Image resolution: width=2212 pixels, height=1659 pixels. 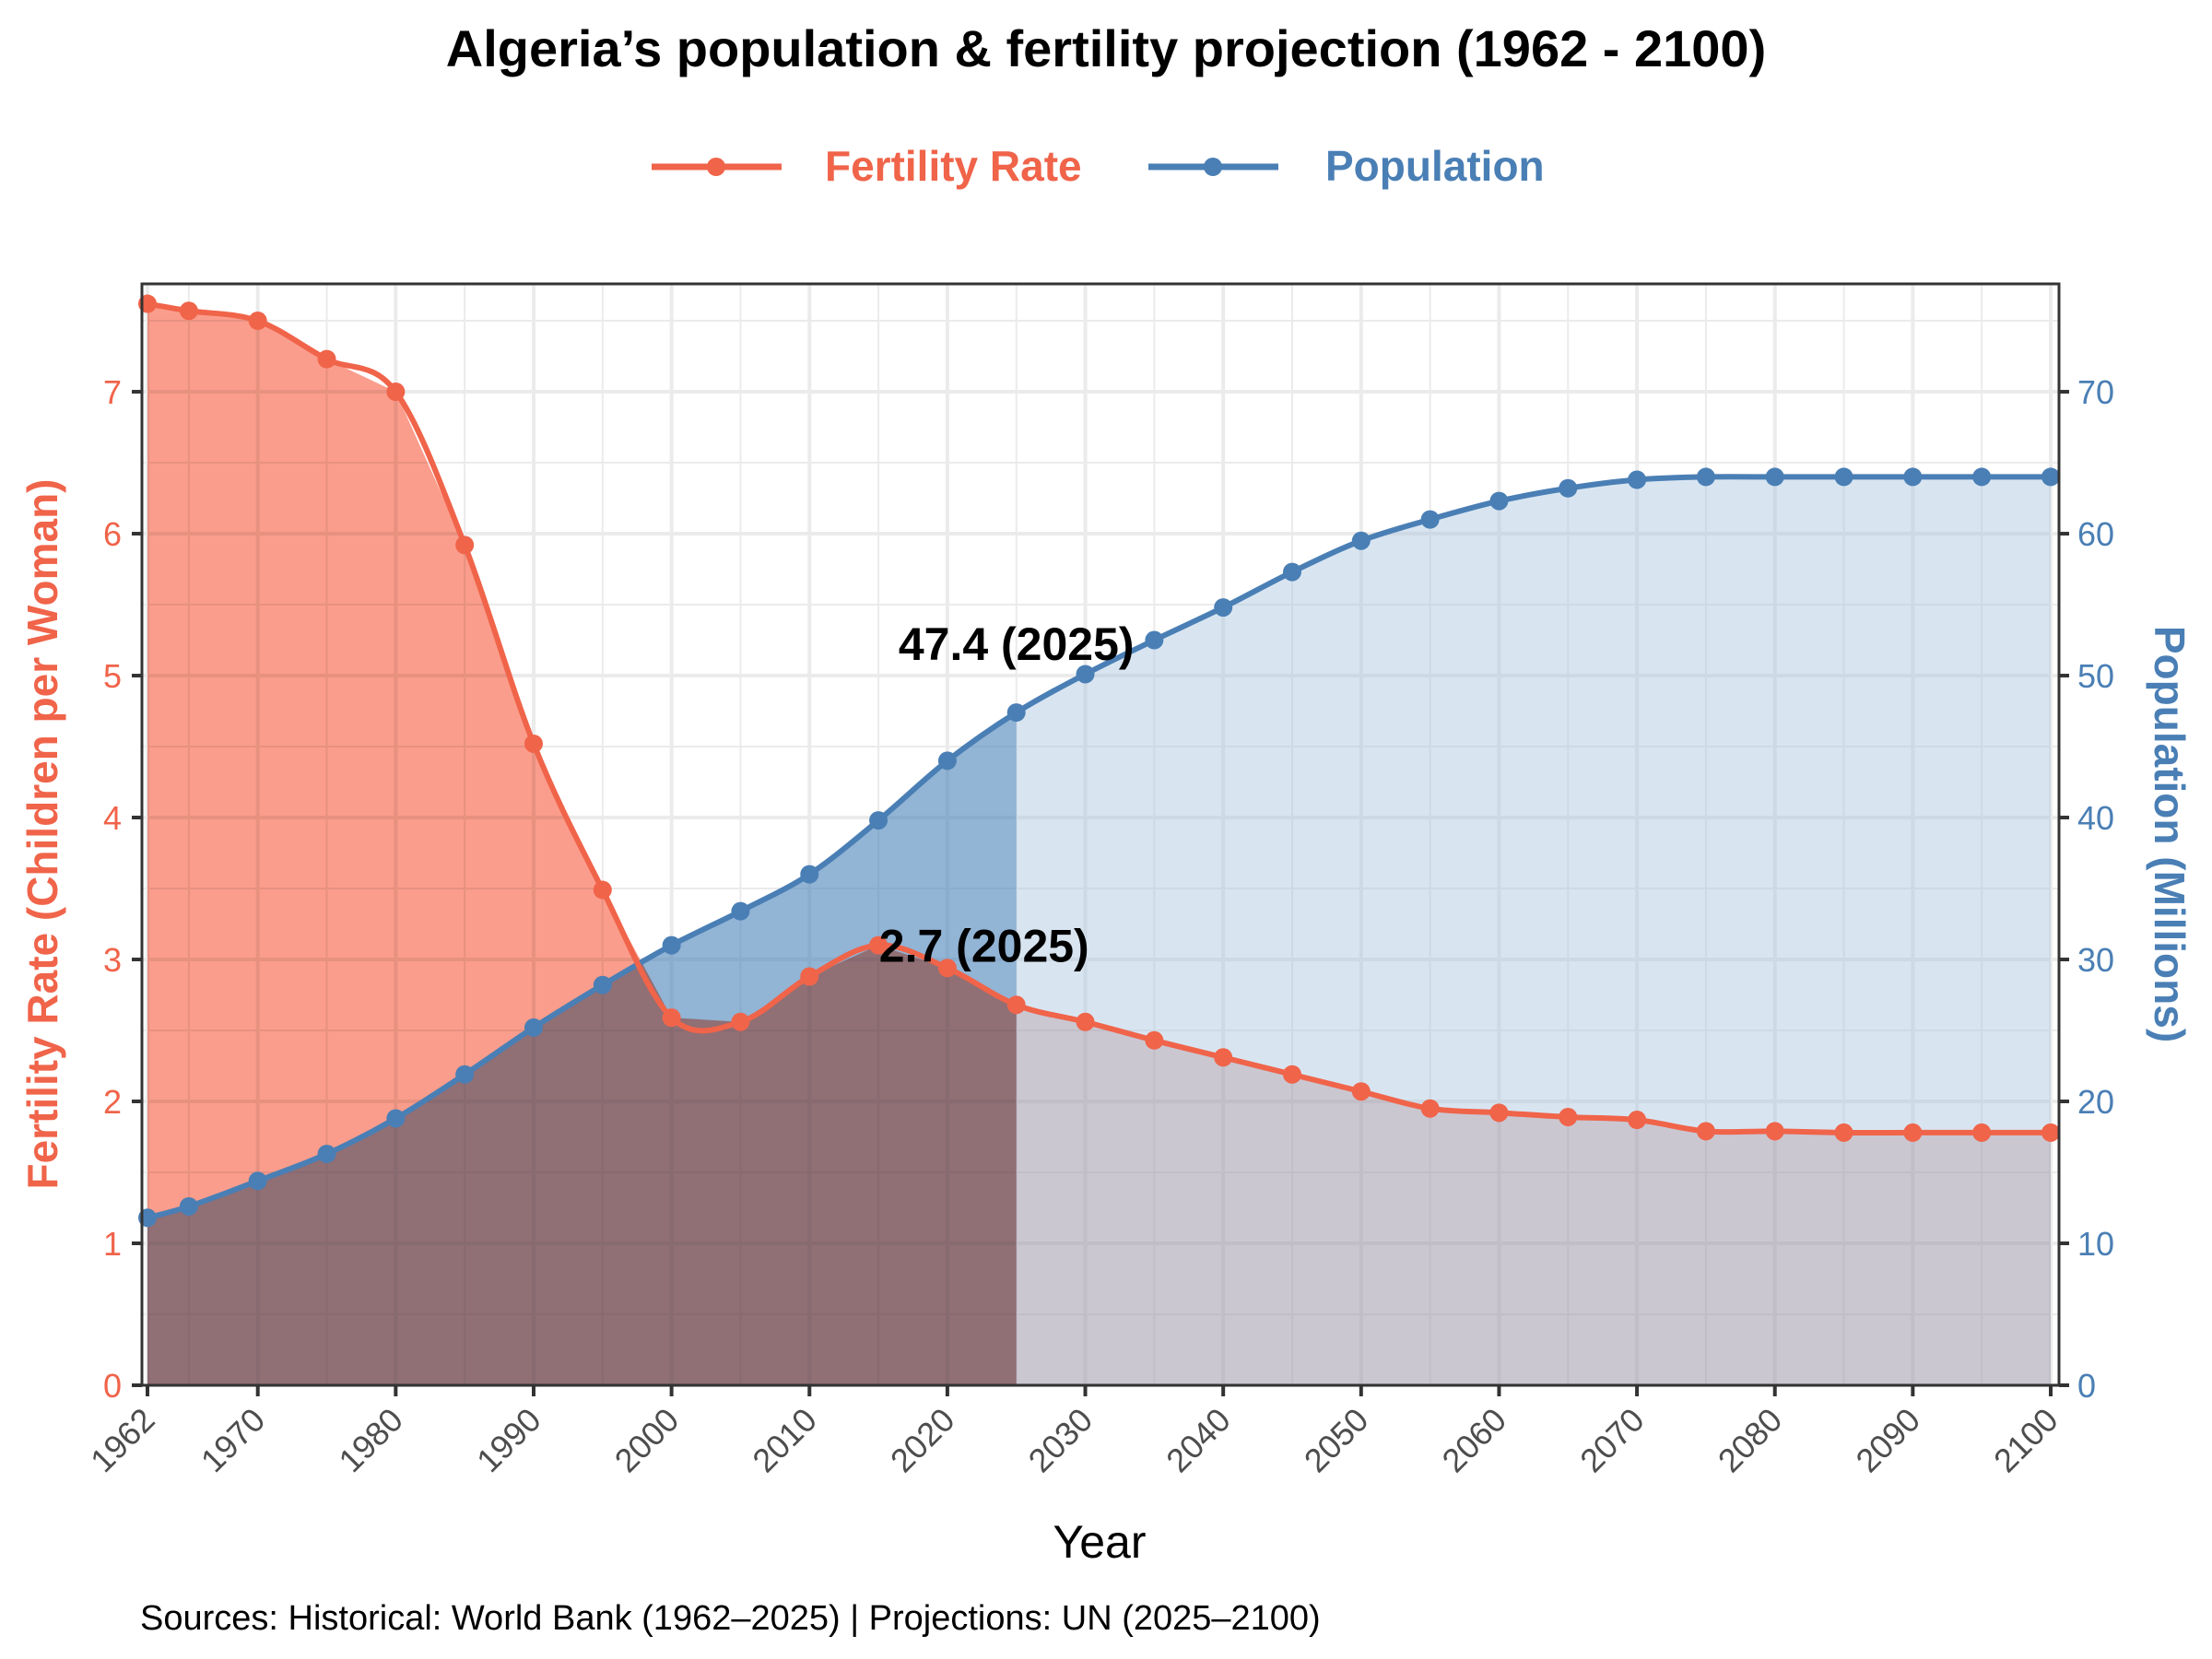 I want to click on tick-label-x: 2100, so click(x=2025, y=1440).